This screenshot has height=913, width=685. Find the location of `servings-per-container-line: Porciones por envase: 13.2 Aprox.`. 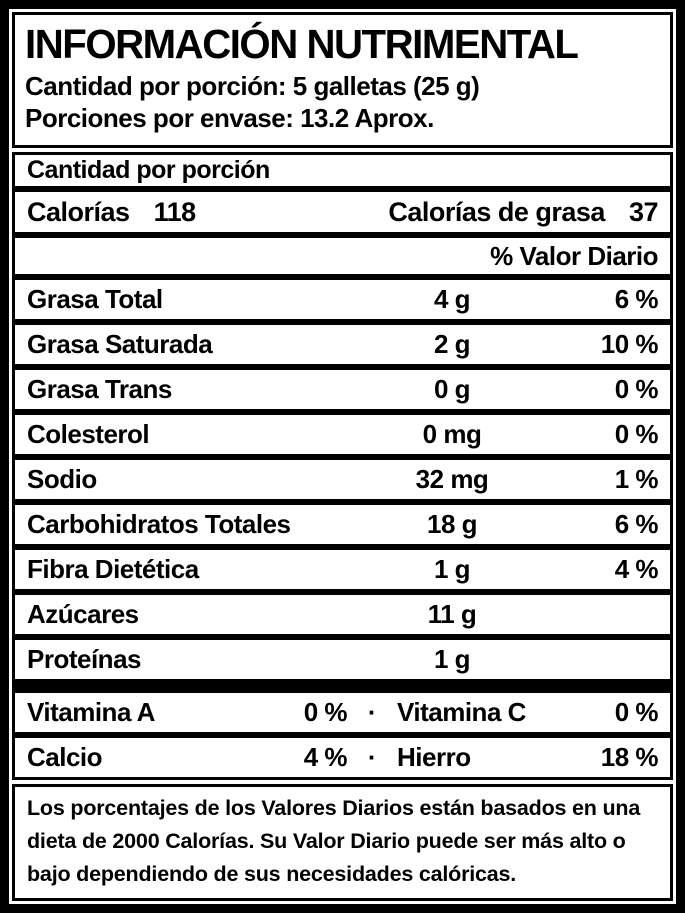

servings-per-container-line: Porciones por envase: 13.2 Aprox. is located at coordinates (229, 118).